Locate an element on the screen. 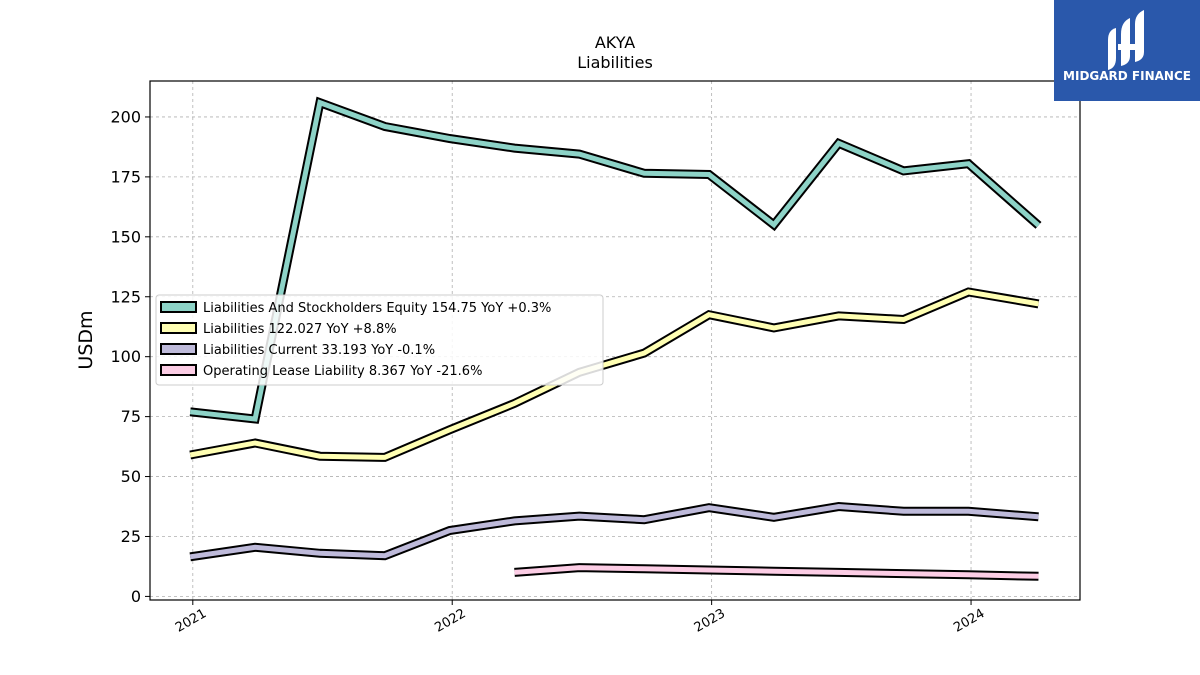 The width and height of the screenshot is (1200, 675). chart-title: AKYA is located at coordinates (615, 42).